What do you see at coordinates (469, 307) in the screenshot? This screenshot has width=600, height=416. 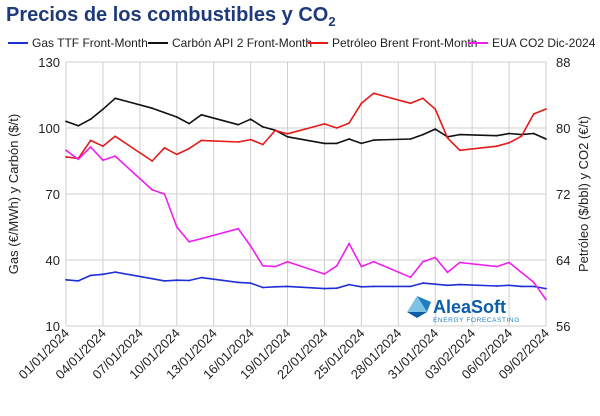 I see `logo-brand-text: AleaSoft` at bounding box center [469, 307].